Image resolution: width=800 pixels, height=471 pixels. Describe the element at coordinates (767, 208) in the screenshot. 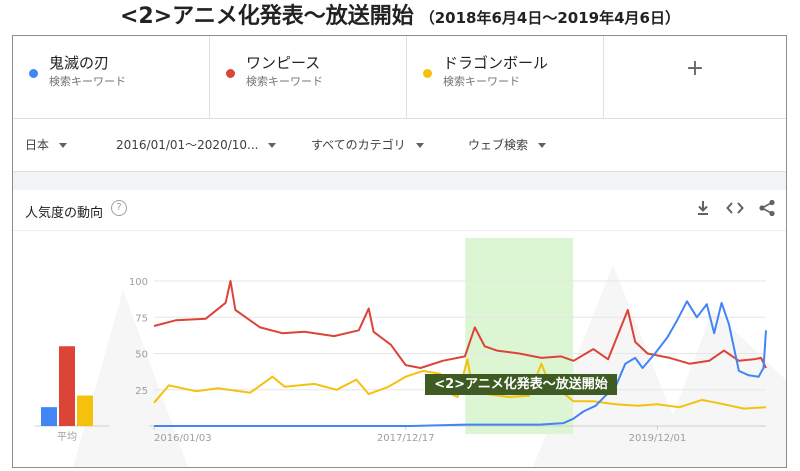

I see `share-icon` at that location.